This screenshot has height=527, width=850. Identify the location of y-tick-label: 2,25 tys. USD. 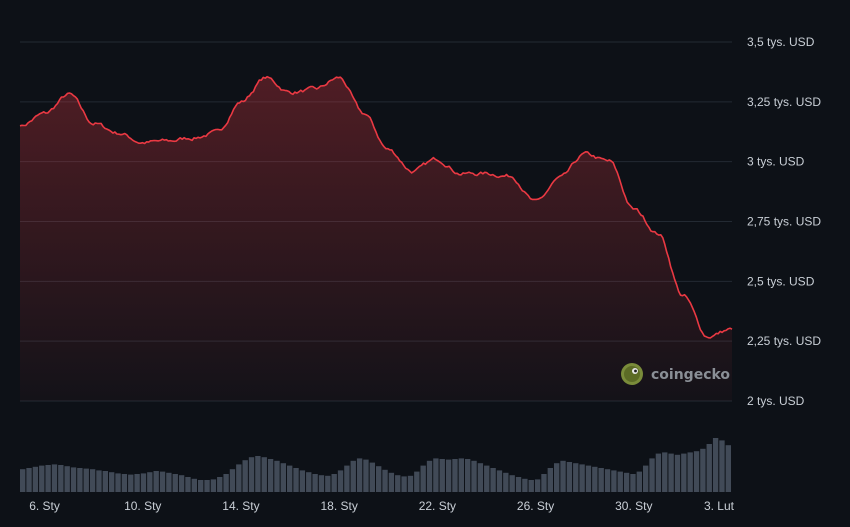
(784, 341).